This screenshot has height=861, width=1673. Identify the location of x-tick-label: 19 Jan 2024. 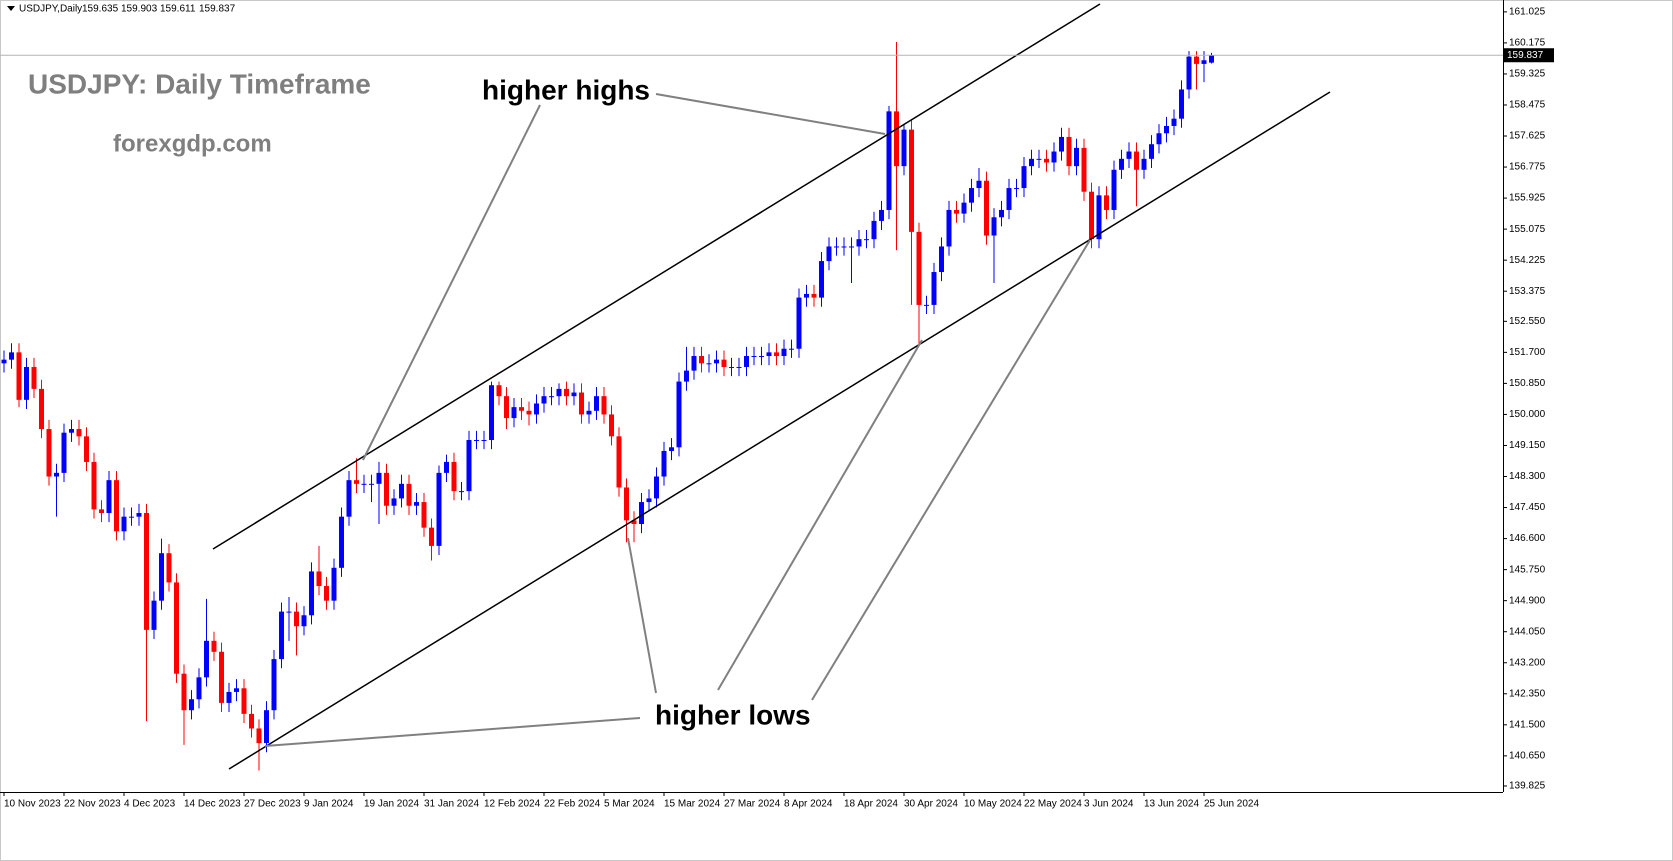
(391, 804).